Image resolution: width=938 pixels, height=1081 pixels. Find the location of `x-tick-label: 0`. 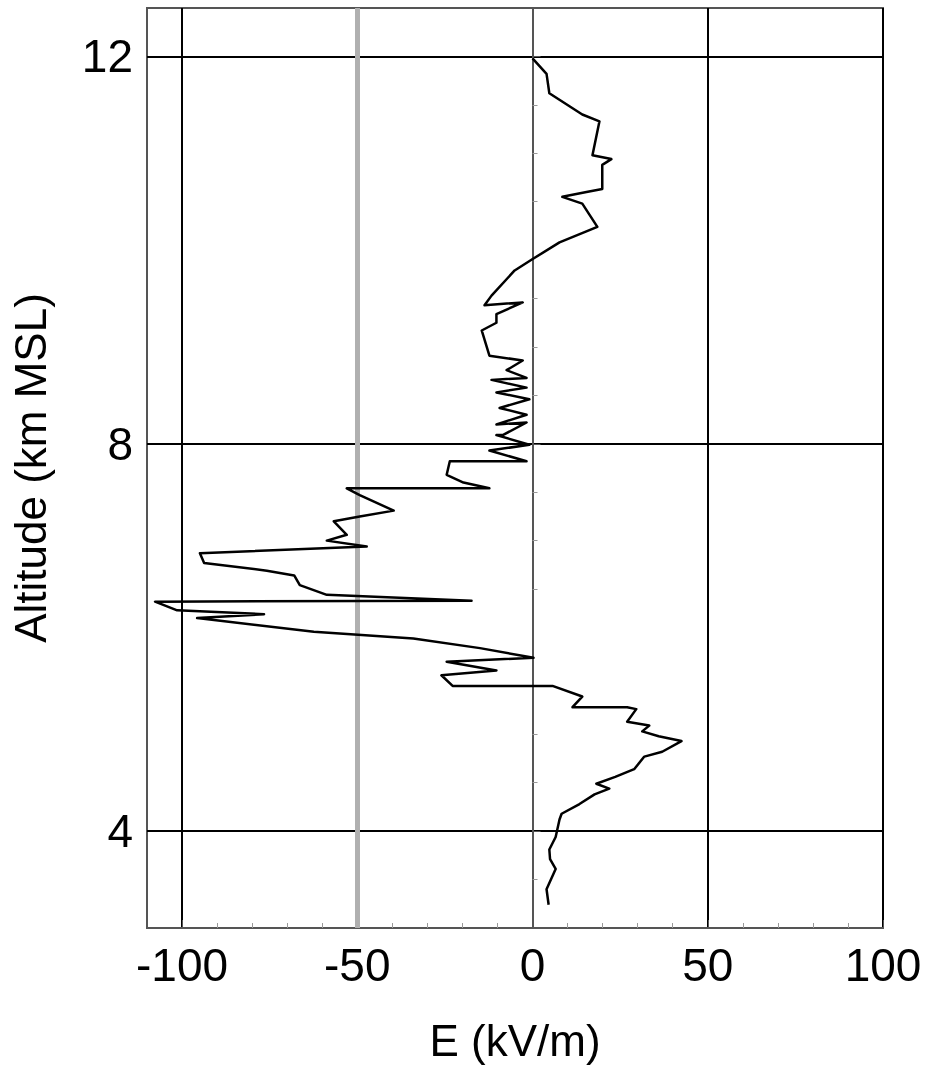

x-tick-label: 0 is located at coordinates (532, 965).